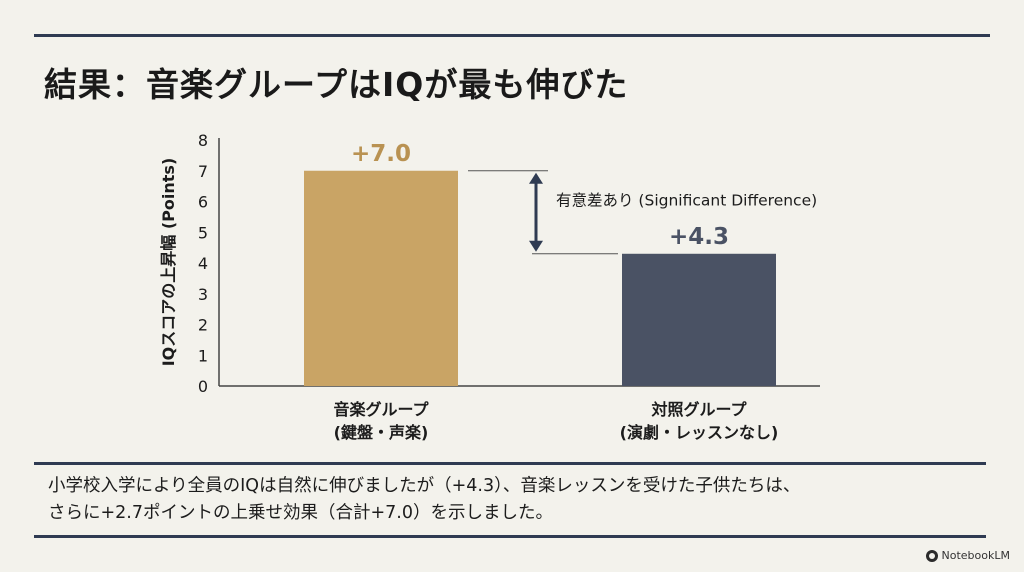 The height and width of the screenshot is (572, 1024). I want to click on y-tick-label: 5, so click(203, 232).